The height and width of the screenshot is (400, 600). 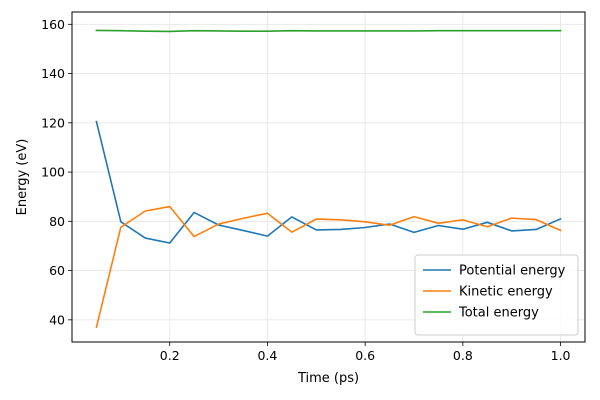 I want to click on legend-label-potential-energy: Potential energy, so click(x=512, y=271).